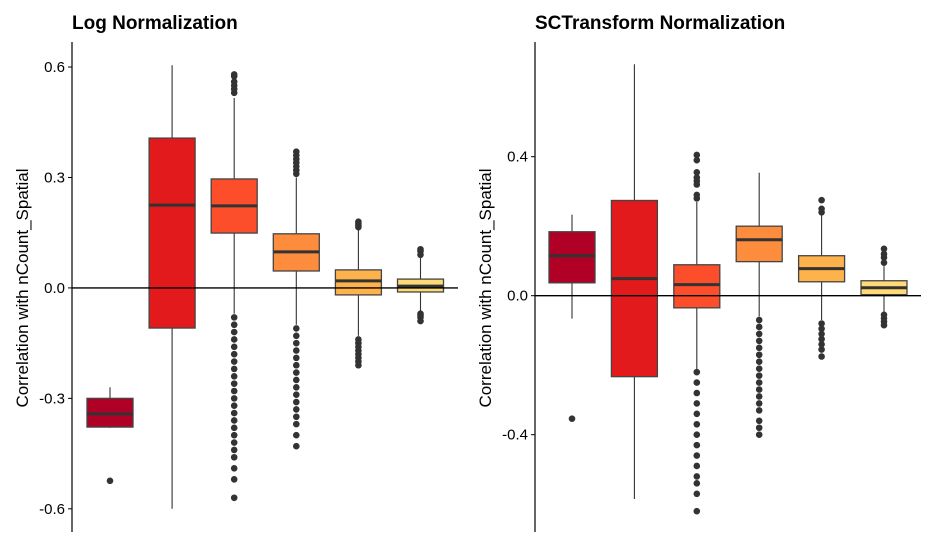 The width and height of the screenshot is (937, 557). What do you see at coordinates (155, 23) in the screenshot?
I see `panel-title: Log Normalization` at bounding box center [155, 23].